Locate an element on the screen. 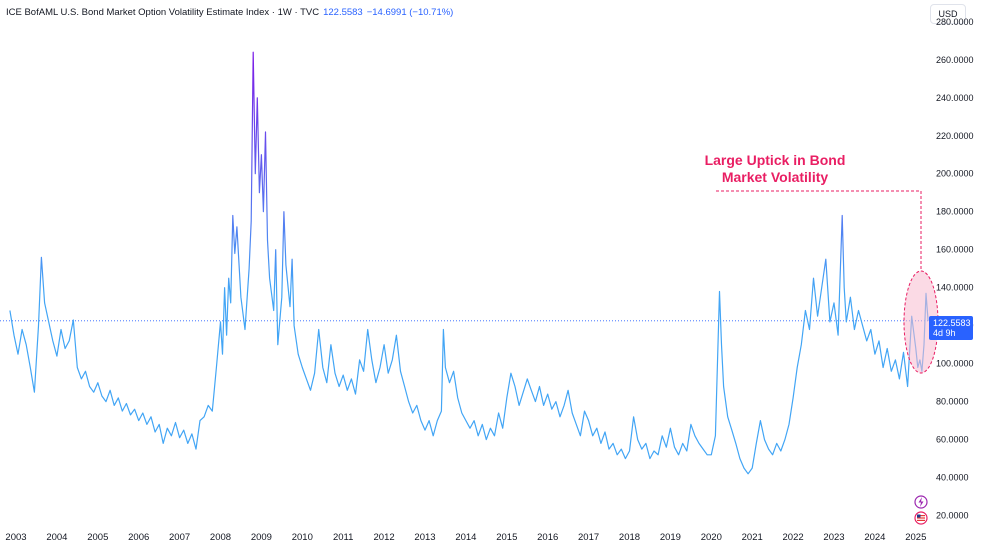 The height and width of the screenshot is (554, 984). legend-value: 122.5583 is located at coordinates (343, 12).